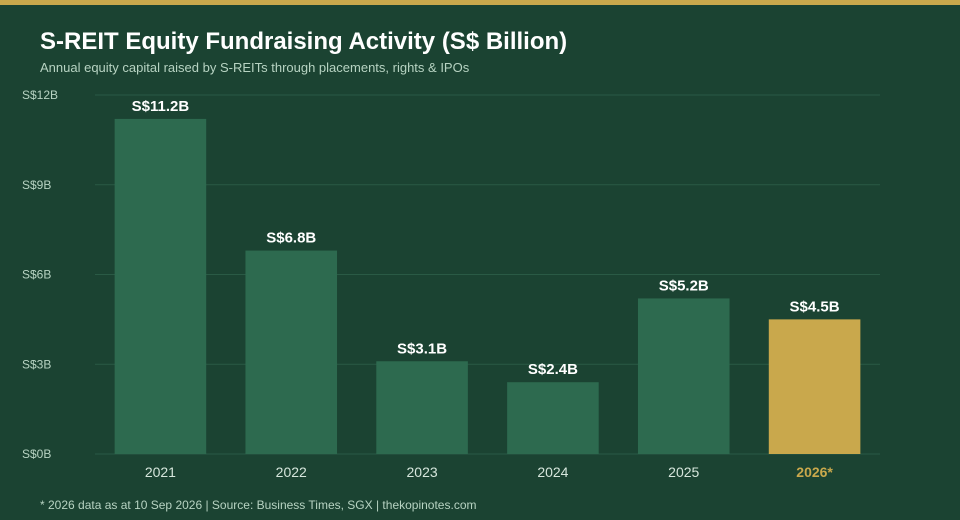 The height and width of the screenshot is (520, 960). I want to click on x-tick-label: 2021, so click(160, 472).